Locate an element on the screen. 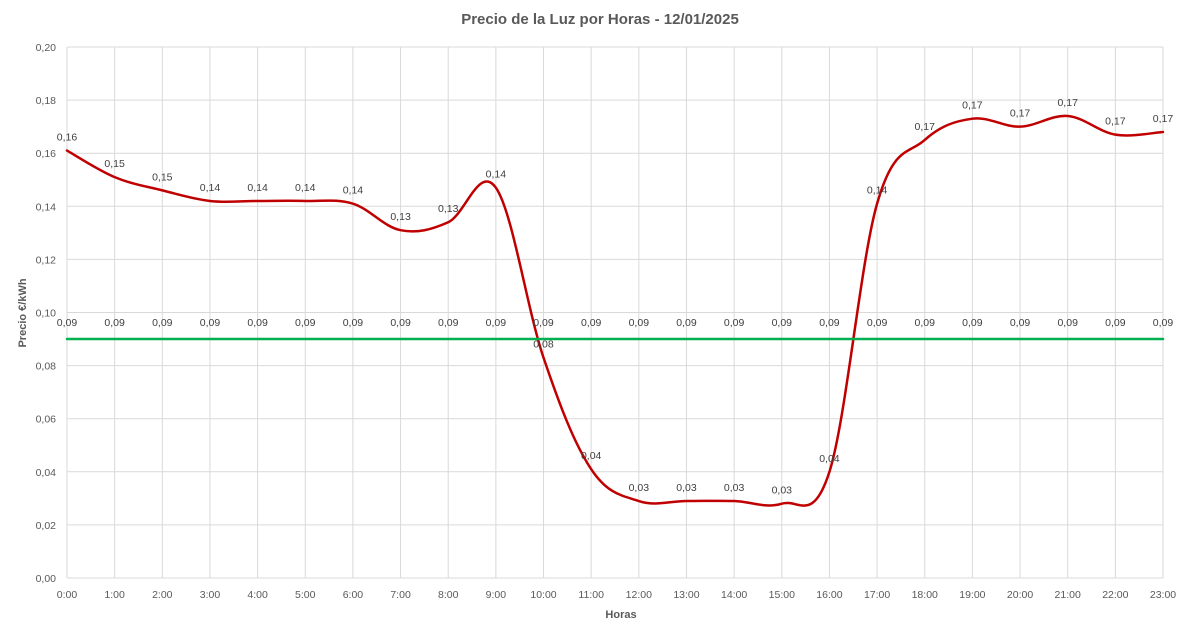 The height and width of the screenshot is (631, 1200). x-tick-label: 12:00 is located at coordinates (639, 595).